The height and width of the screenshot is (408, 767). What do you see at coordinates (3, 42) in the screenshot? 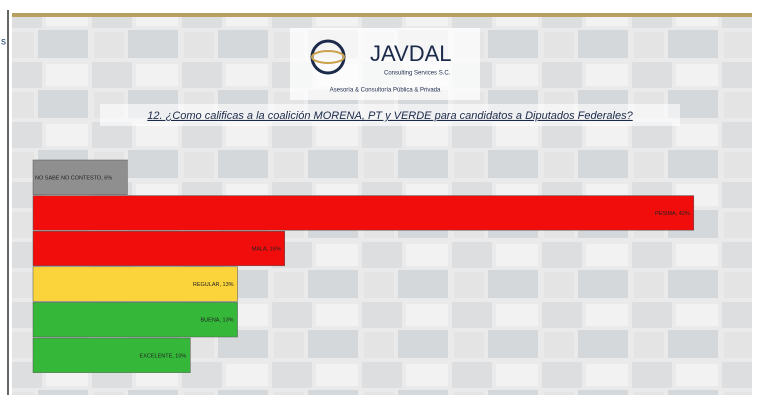
I see `side-fragment: s` at bounding box center [3, 42].